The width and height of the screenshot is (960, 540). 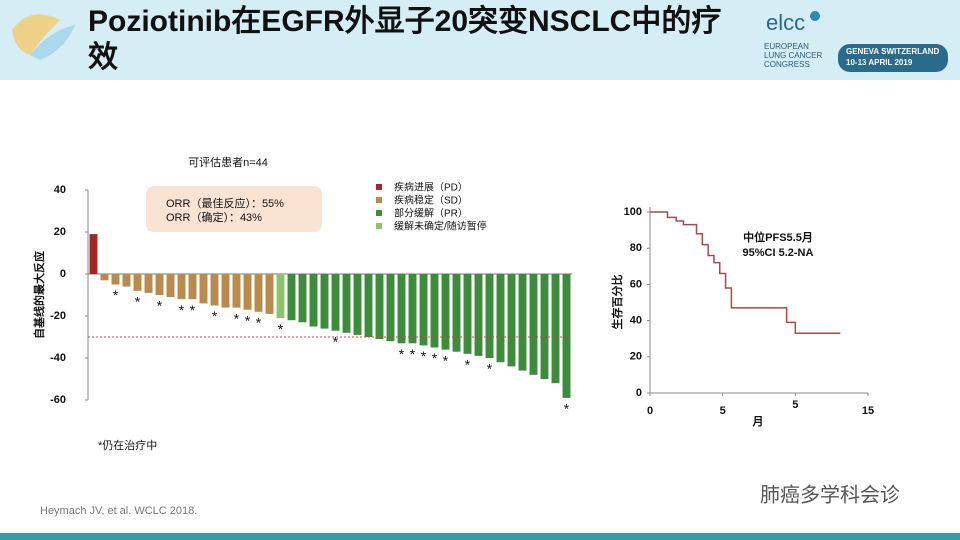 I want to click on y-tick-label: 100, so click(x=633, y=212).